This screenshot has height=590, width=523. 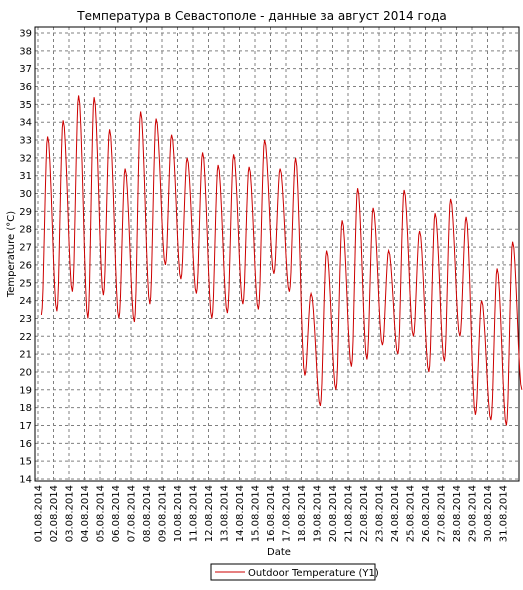 What do you see at coordinates (25, 51) in the screenshot?
I see `y-tick-label: 38` at bounding box center [25, 51].